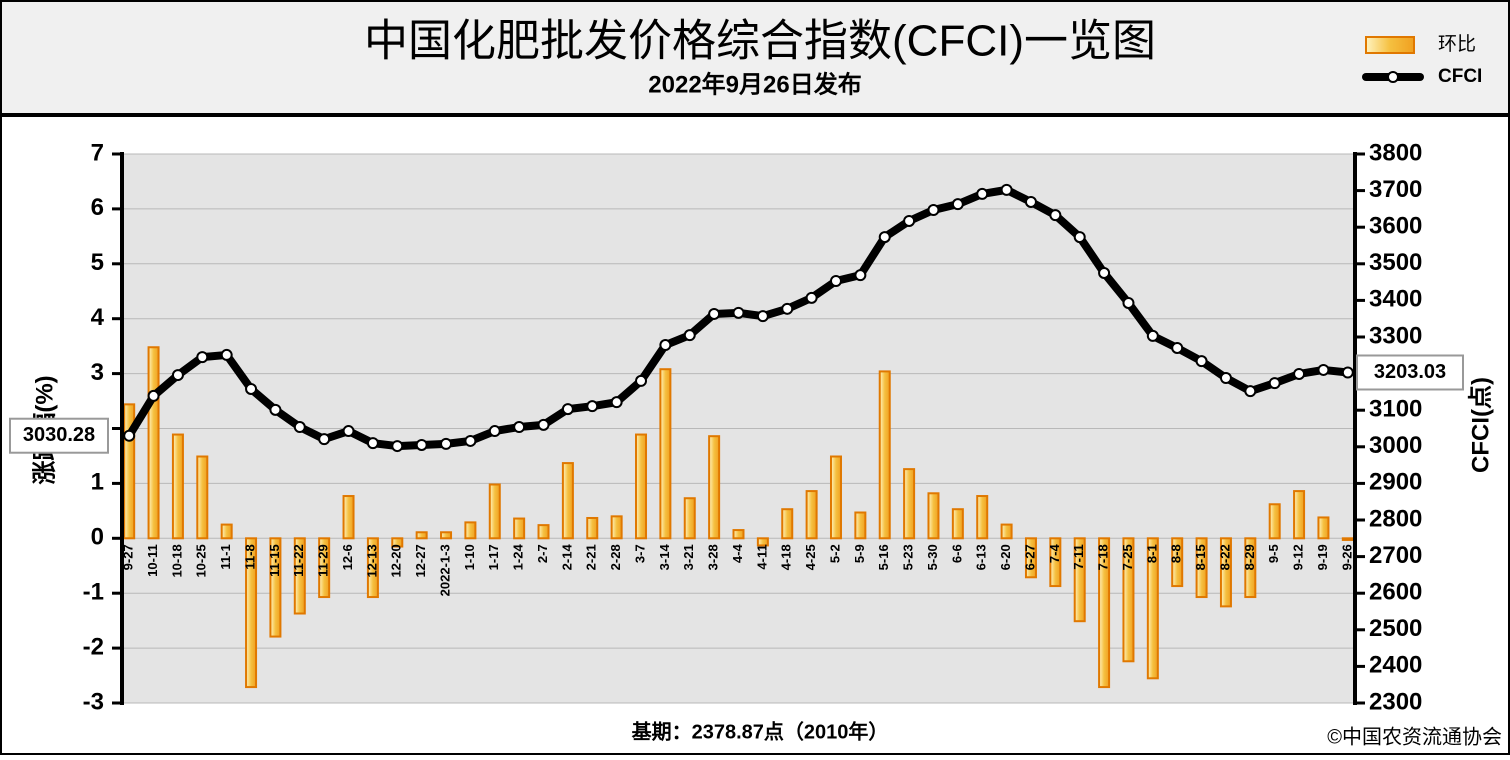 This screenshot has width=1510, height=760. I want to click on y-tick-label: -3, so click(93, 701).